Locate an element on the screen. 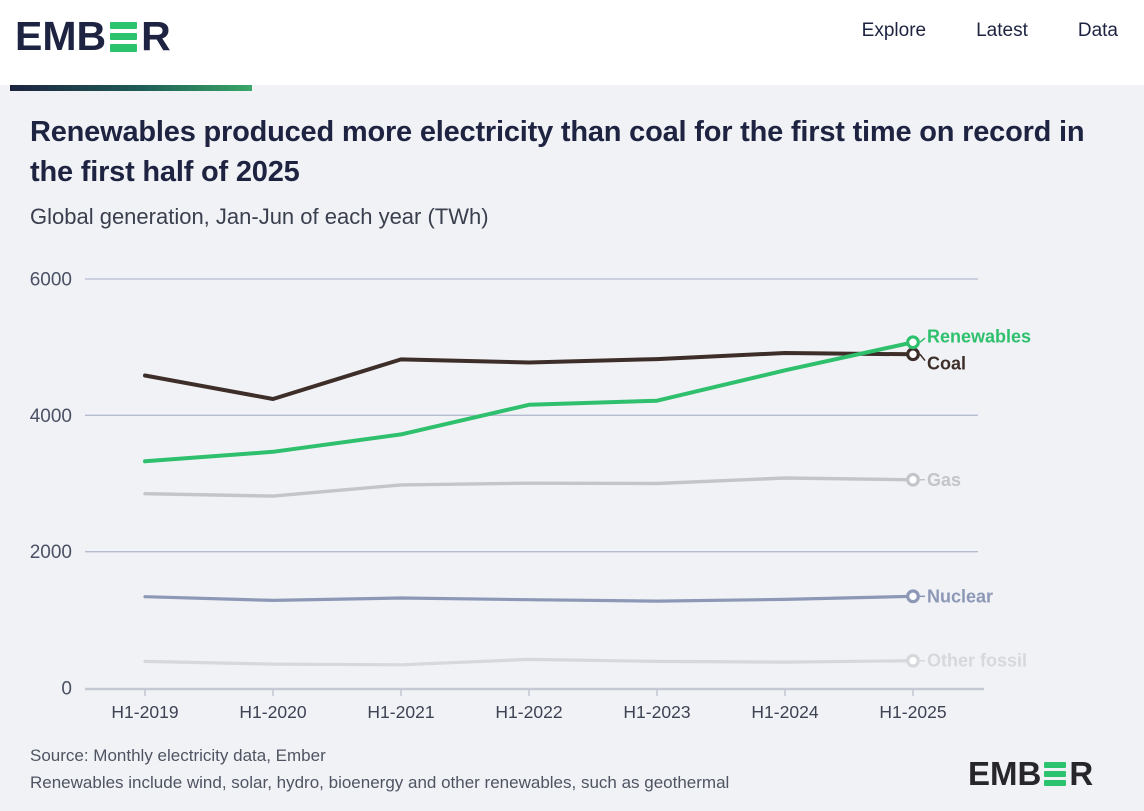 The width and height of the screenshot is (1144, 811). coal-label: Coal is located at coordinates (946, 363).